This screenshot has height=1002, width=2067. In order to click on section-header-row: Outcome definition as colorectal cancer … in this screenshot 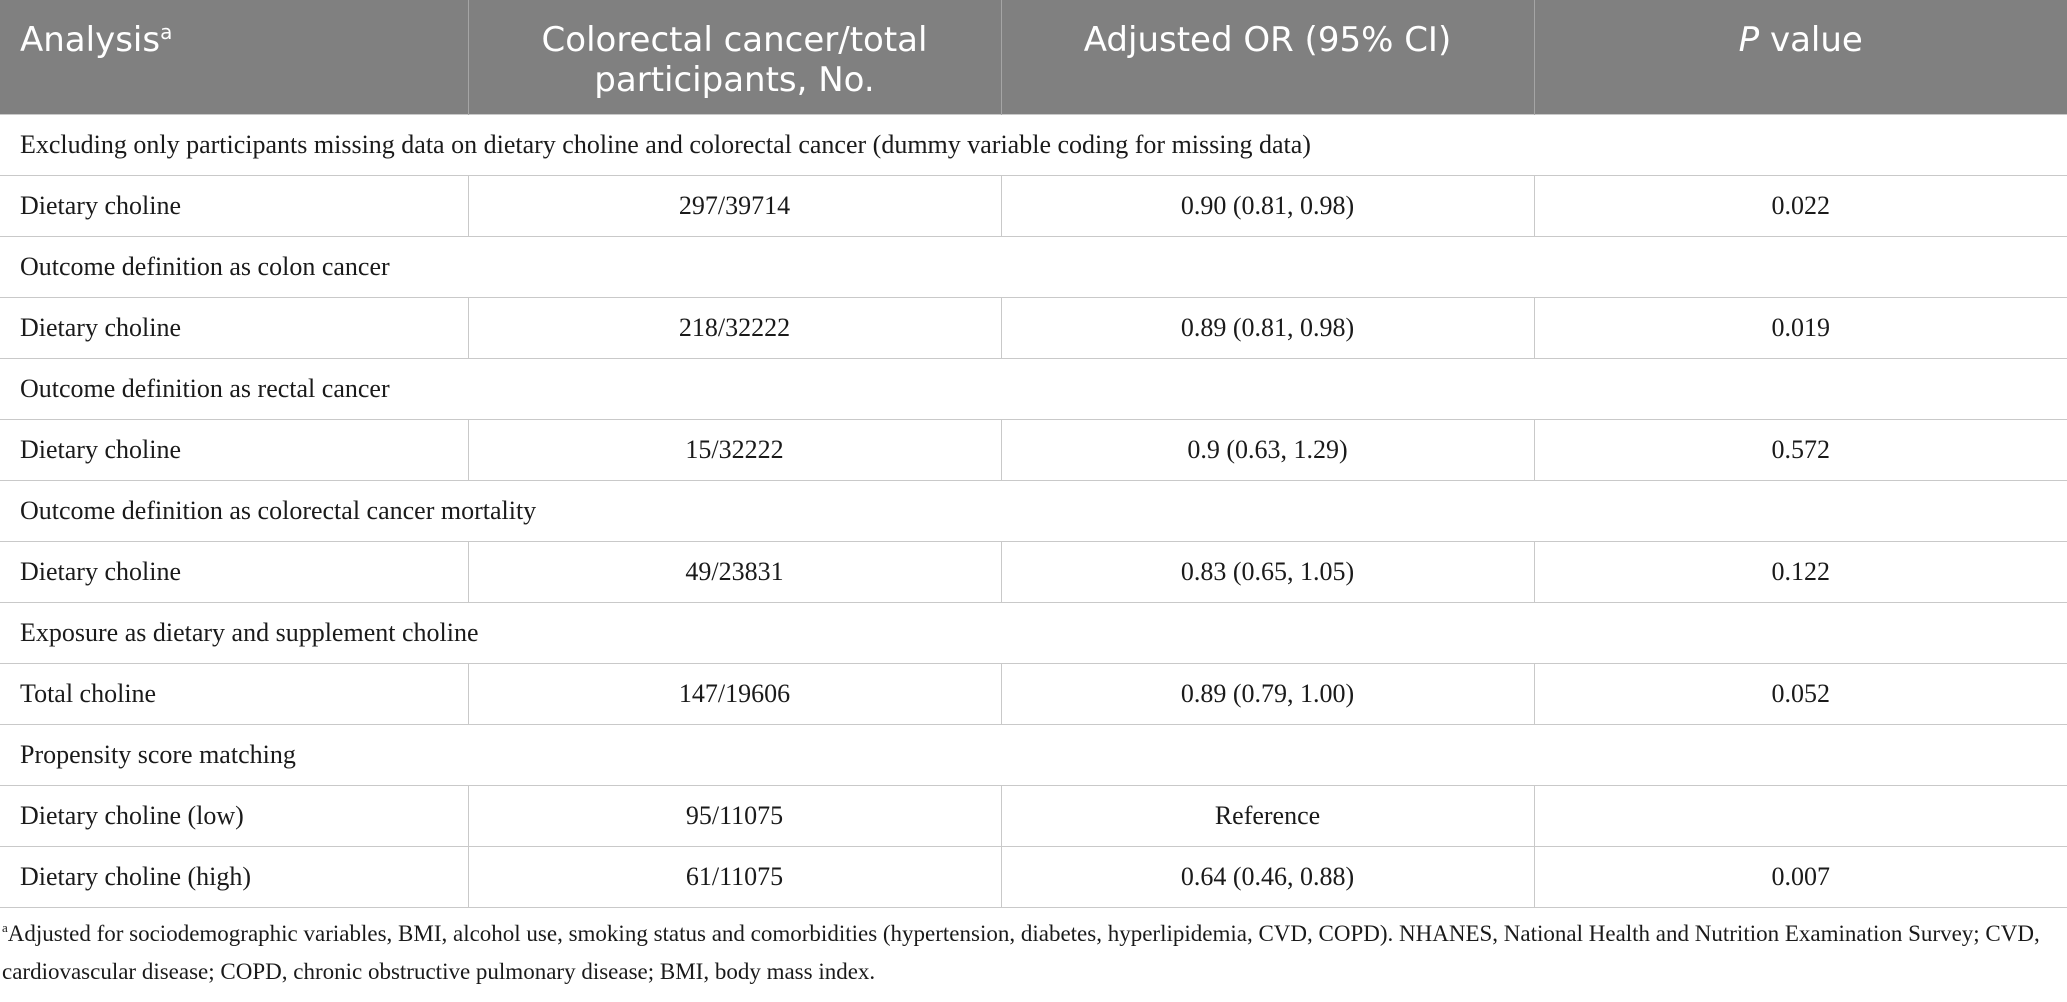, I will do `click(1033, 510)`.